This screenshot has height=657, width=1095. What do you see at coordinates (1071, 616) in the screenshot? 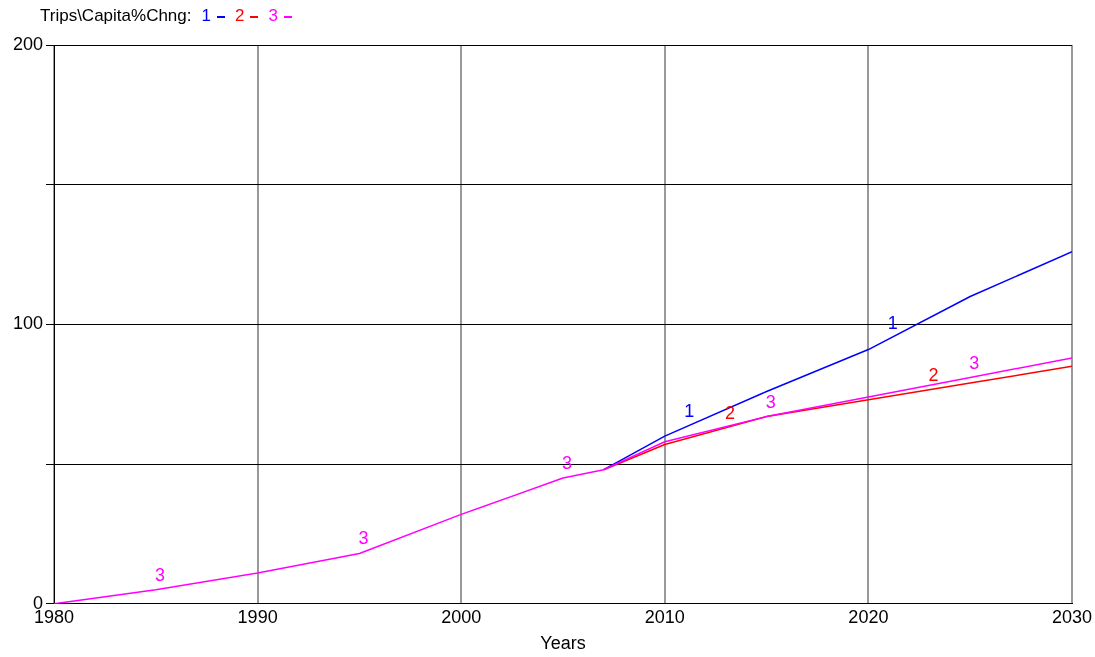
I see `x-tick-label: 2030` at bounding box center [1071, 616].